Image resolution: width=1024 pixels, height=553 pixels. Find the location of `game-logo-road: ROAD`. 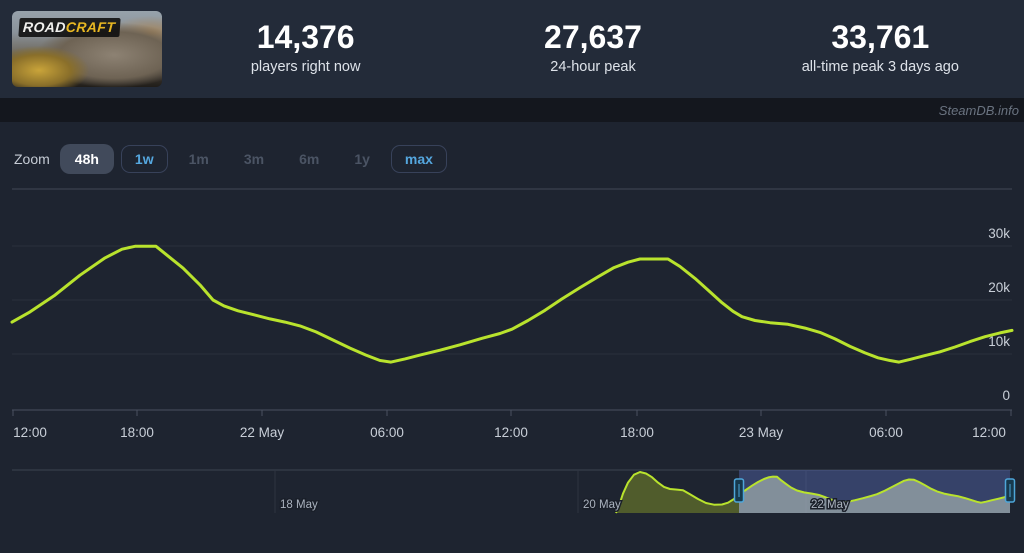

game-logo-road: ROAD is located at coordinates (44, 27).